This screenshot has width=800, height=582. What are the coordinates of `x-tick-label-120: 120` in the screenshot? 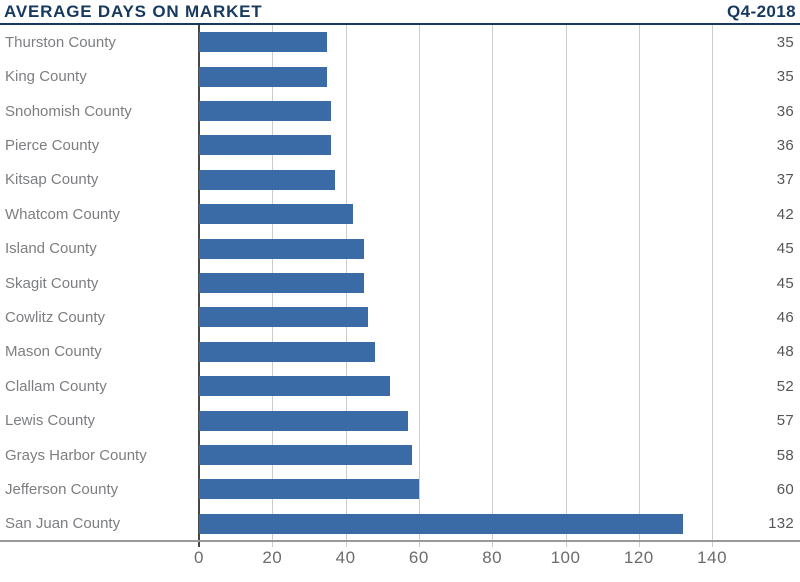 It's located at (638, 557).